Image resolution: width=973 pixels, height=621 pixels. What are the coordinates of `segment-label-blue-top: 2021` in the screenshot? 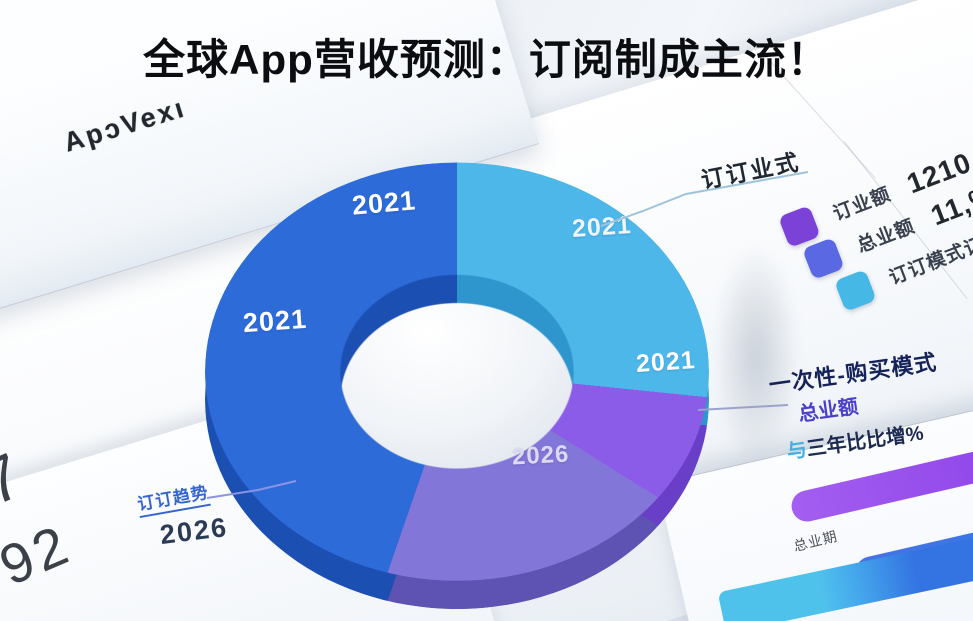 It's located at (384, 203).